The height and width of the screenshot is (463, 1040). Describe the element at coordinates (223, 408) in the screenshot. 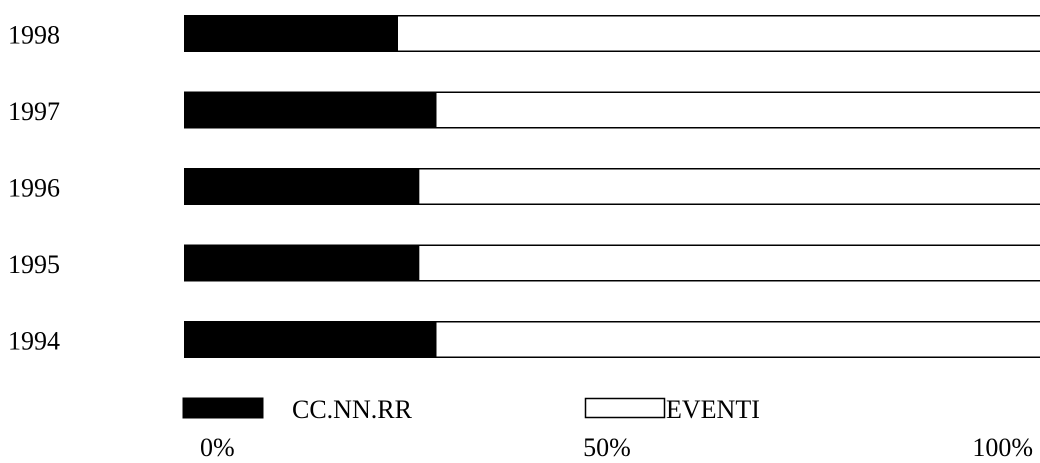

I see `legend-swatch-cc-nn-rr` at that location.